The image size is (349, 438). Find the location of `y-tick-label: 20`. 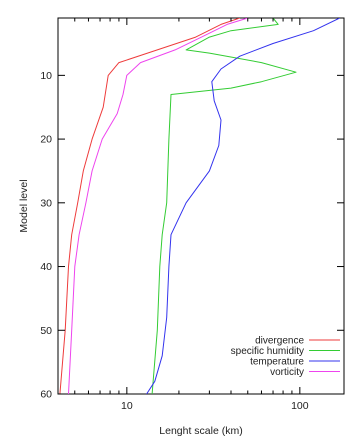

y-tick-label: 20 is located at coordinates (46, 140).